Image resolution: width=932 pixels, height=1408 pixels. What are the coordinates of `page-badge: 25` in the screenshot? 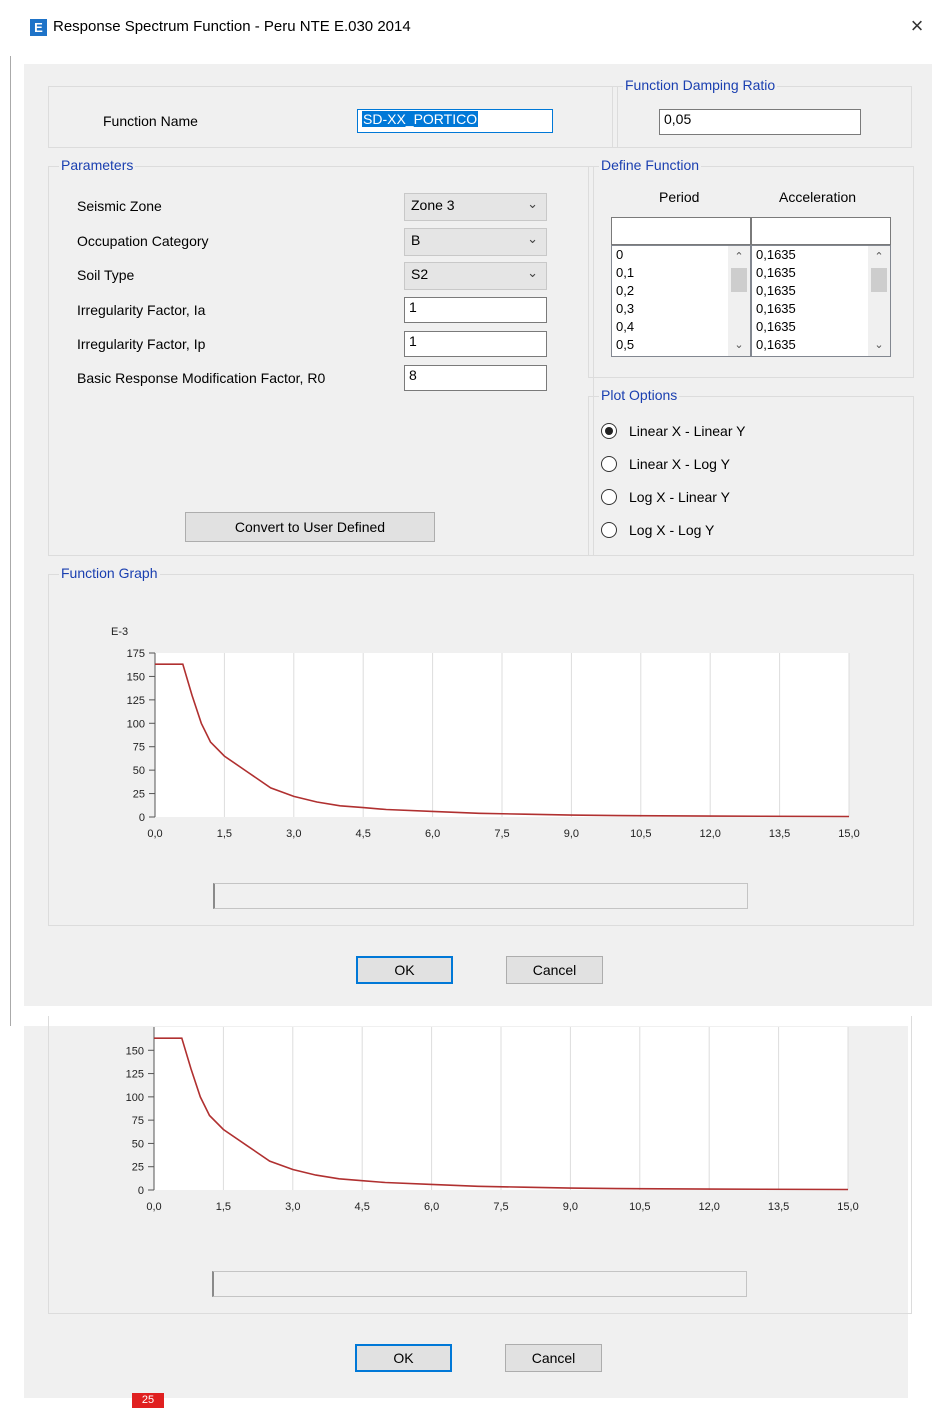 It's located at (148, 1400).